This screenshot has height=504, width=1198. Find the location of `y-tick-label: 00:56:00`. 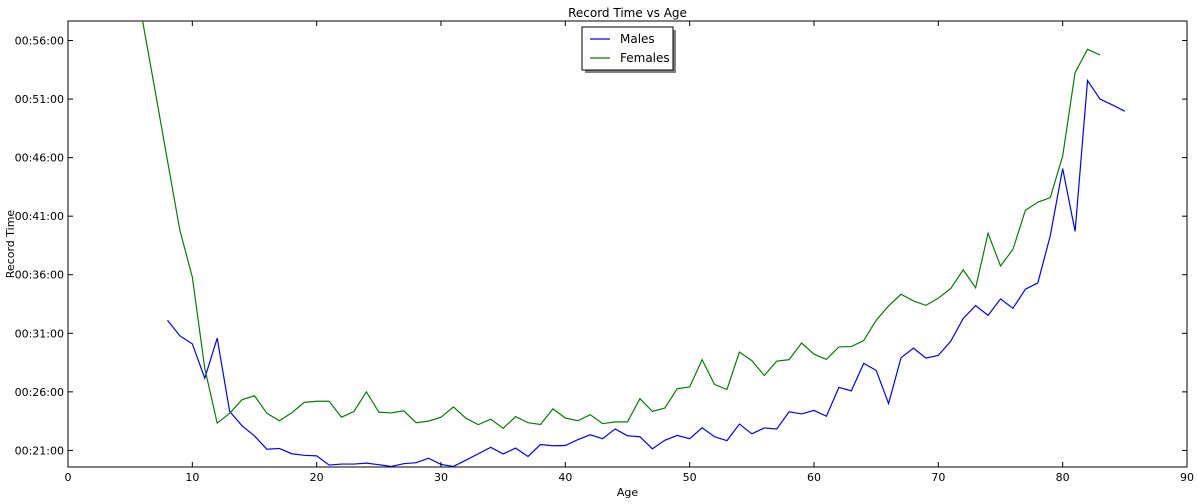

y-tick-label: 00:56:00 is located at coordinates (39, 41).